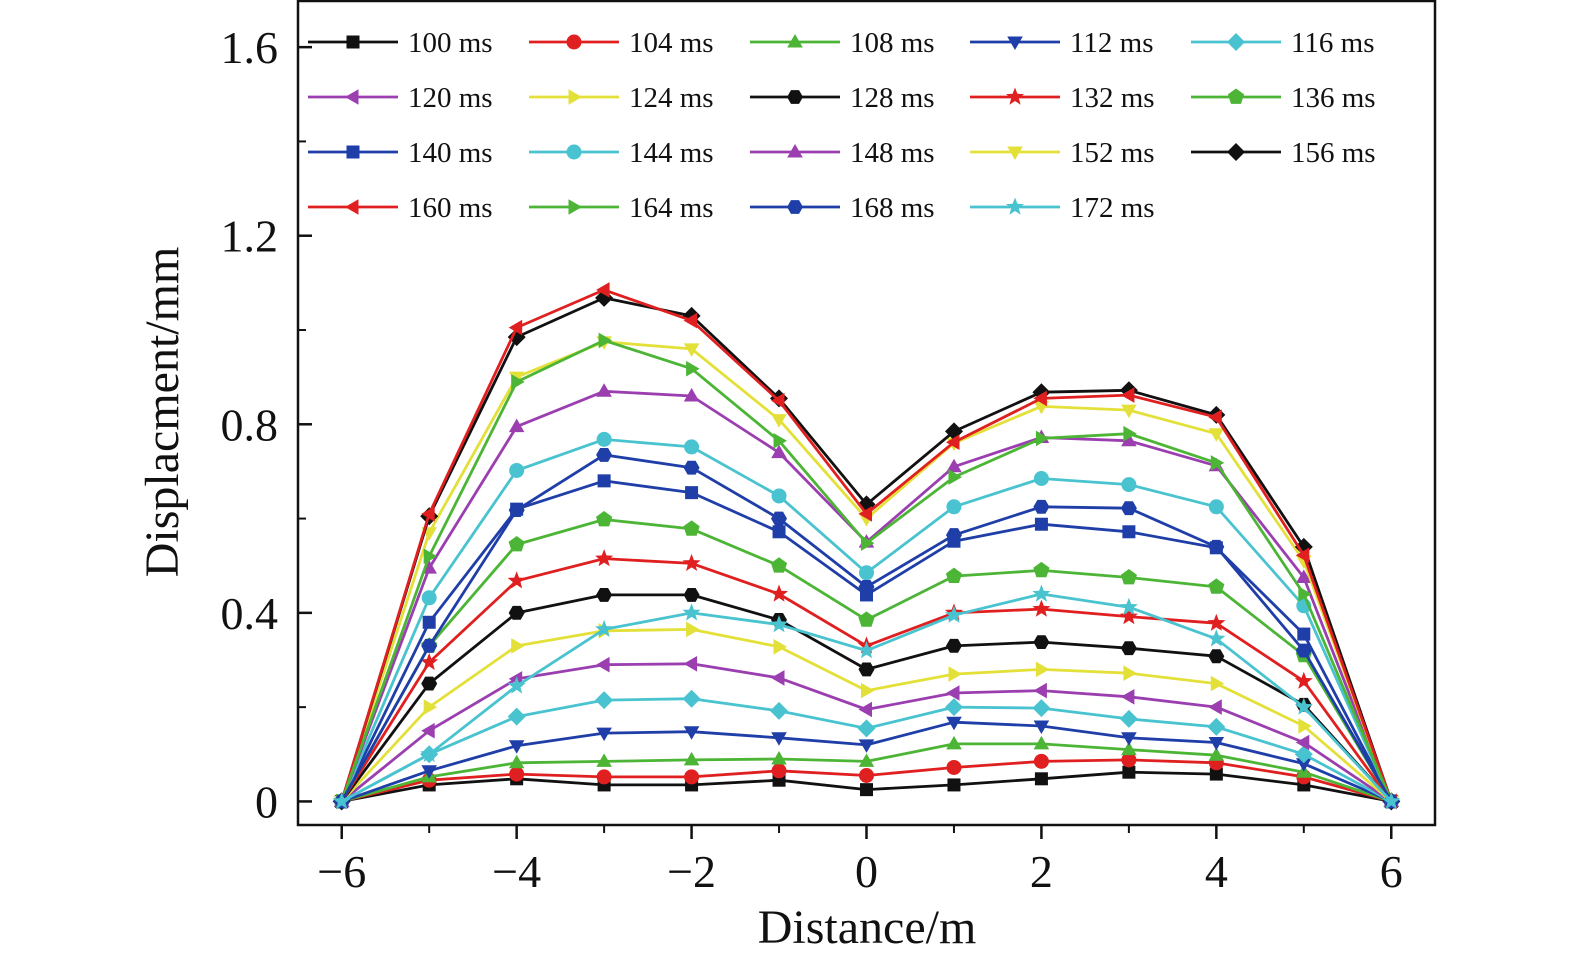 The height and width of the screenshot is (965, 1575). What do you see at coordinates (671, 98) in the screenshot?
I see `legend-label: 124 ms` at bounding box center [671, 98].